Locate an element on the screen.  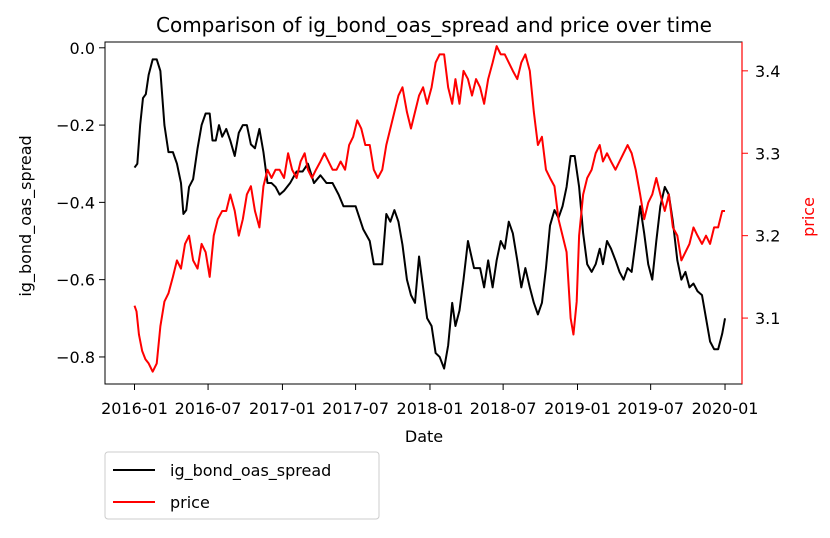
y-left-tick-label: 0.0 is located at coordinates (82, 48).